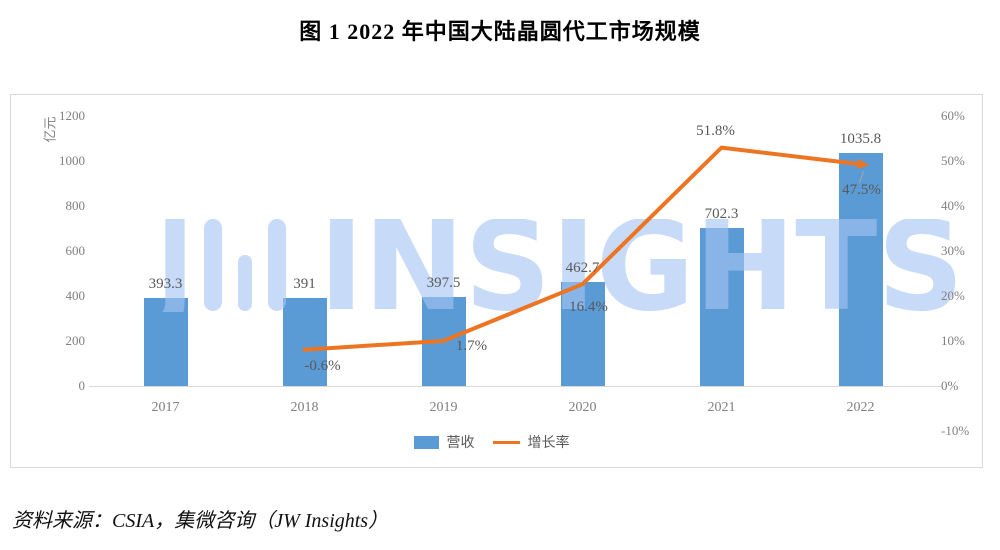  What do you see at coordinates (72, 160) in the screenshot?
I see `left-axis-tick: 1000` at bounding box center [72, 160].